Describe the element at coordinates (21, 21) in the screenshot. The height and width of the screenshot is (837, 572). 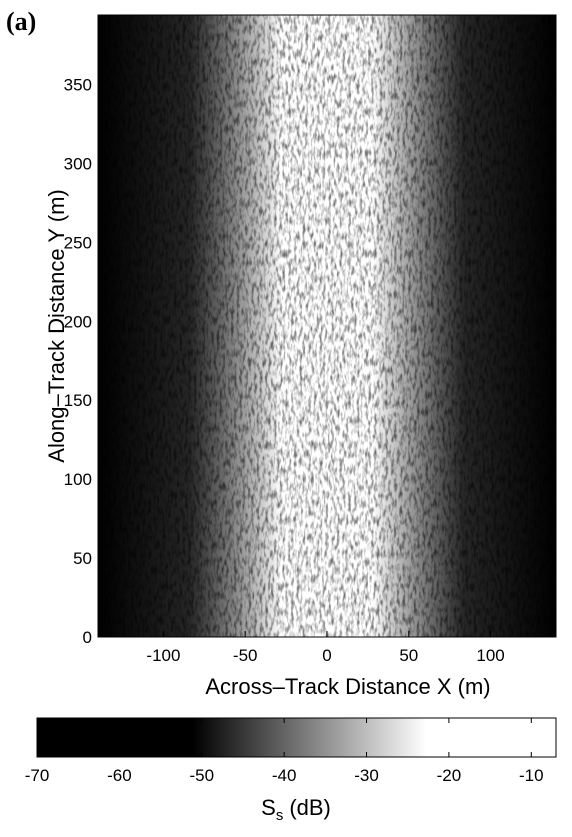
I see `panel-label: (a)` at that location.